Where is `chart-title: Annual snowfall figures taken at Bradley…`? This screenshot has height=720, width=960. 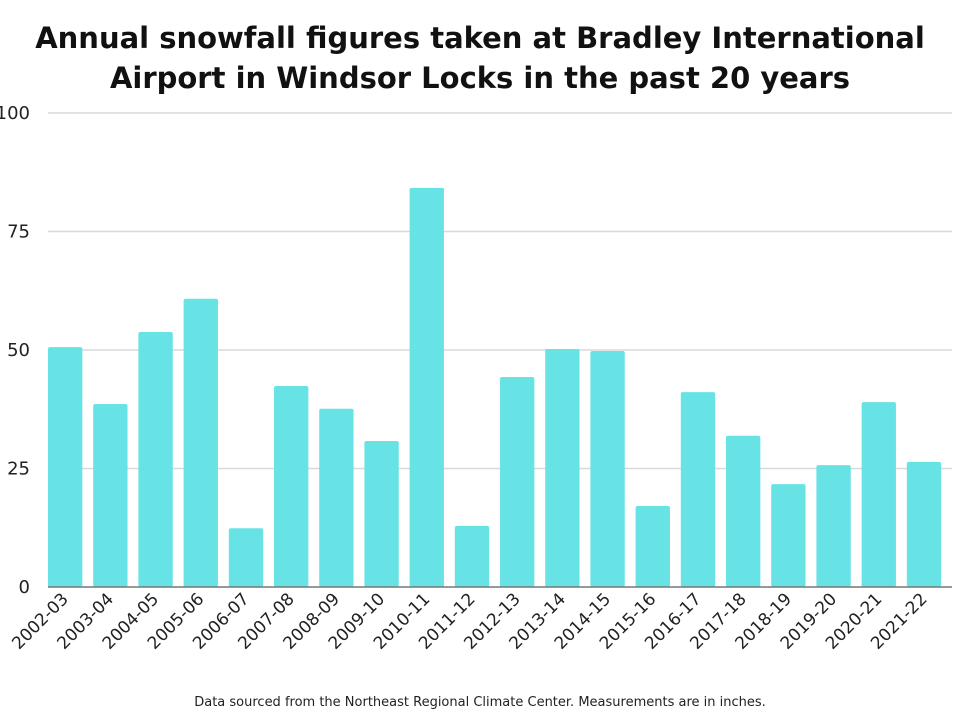 chart-title: Annual snowfall figures taken at Bradley… is located at coordinates (480, 58).